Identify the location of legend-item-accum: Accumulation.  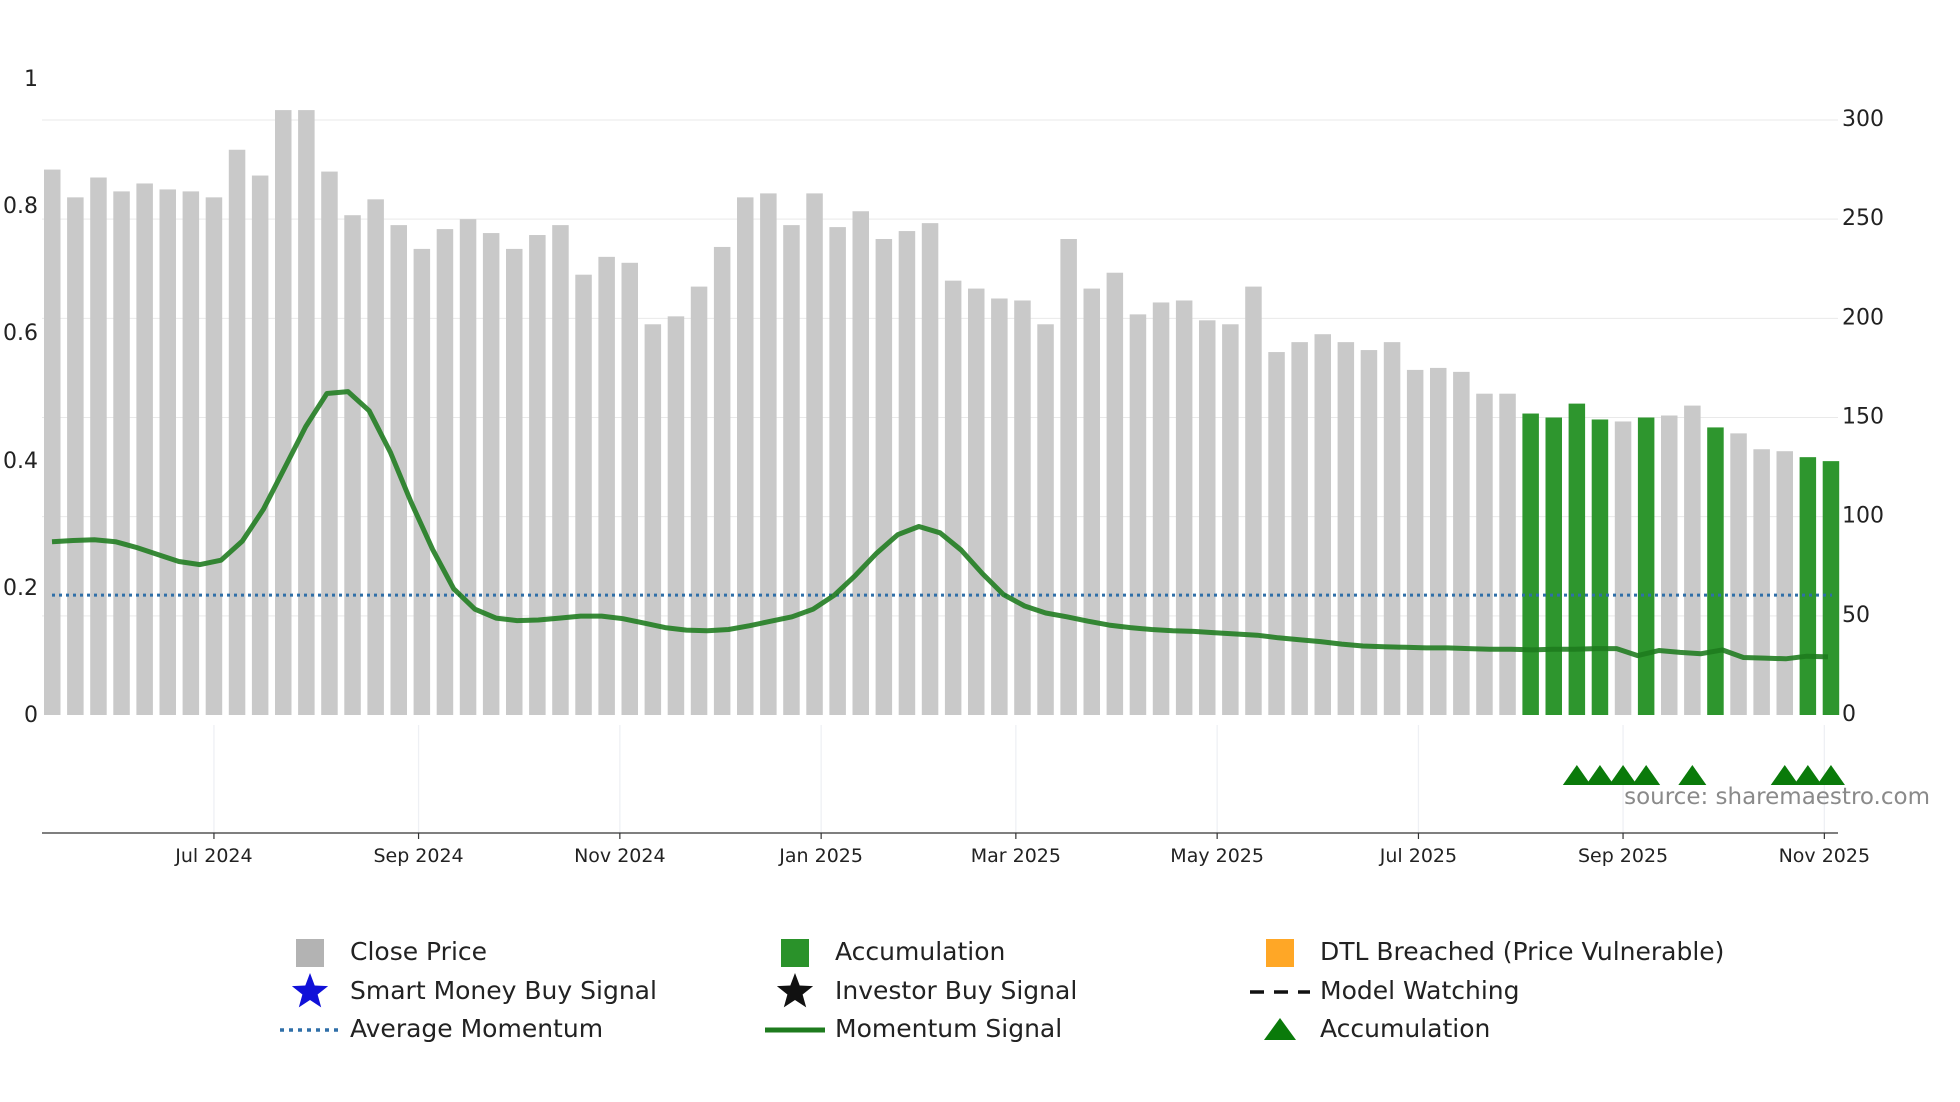
(893, 952).